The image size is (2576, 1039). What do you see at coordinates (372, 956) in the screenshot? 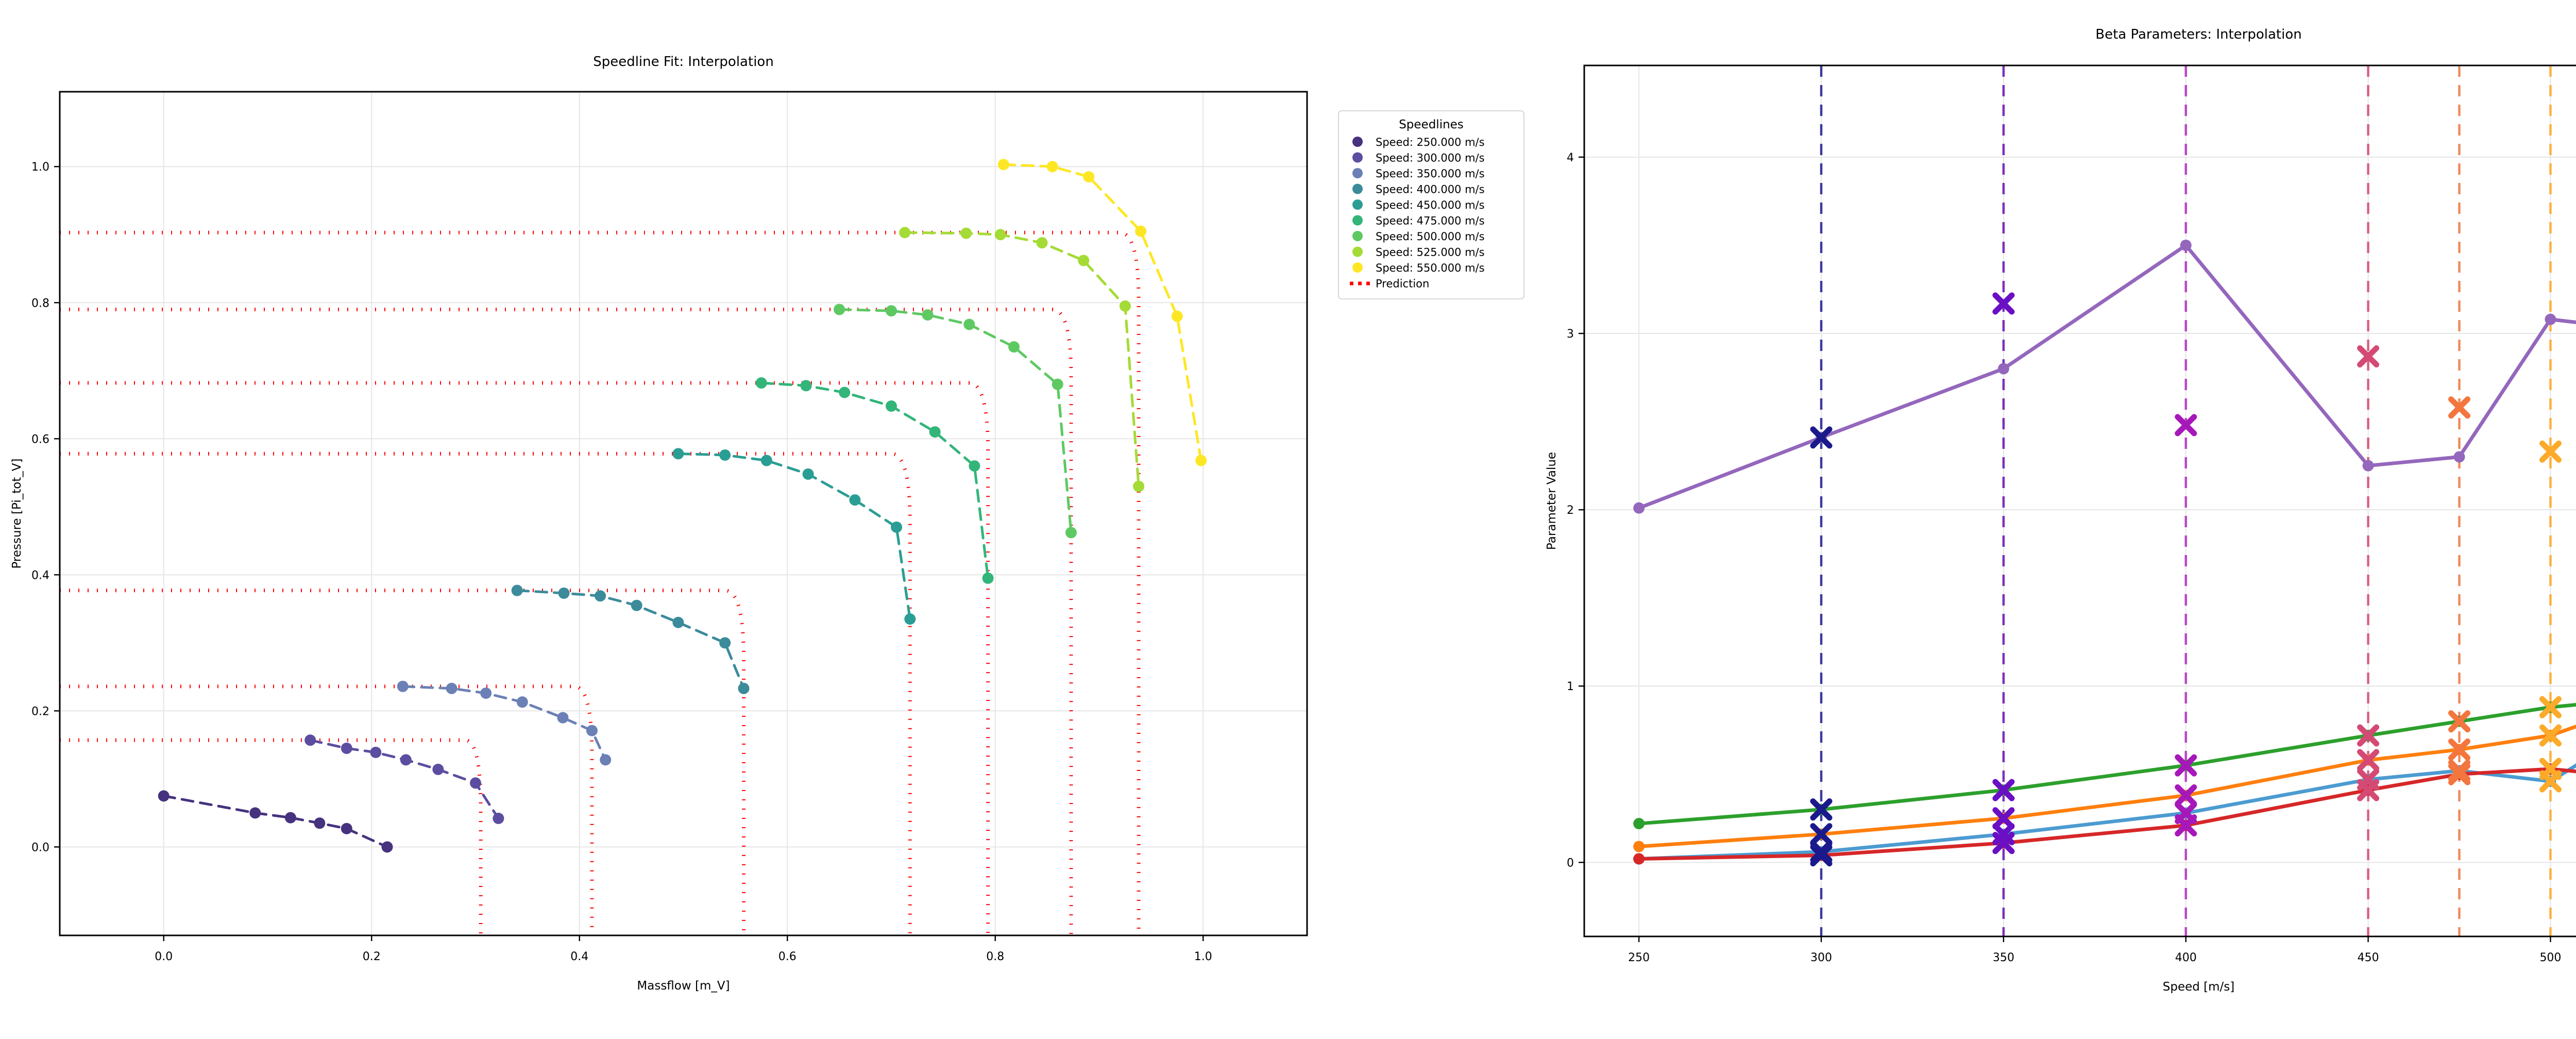
I see `x-tick-label: 0.2` at bounding box center [372, 956].